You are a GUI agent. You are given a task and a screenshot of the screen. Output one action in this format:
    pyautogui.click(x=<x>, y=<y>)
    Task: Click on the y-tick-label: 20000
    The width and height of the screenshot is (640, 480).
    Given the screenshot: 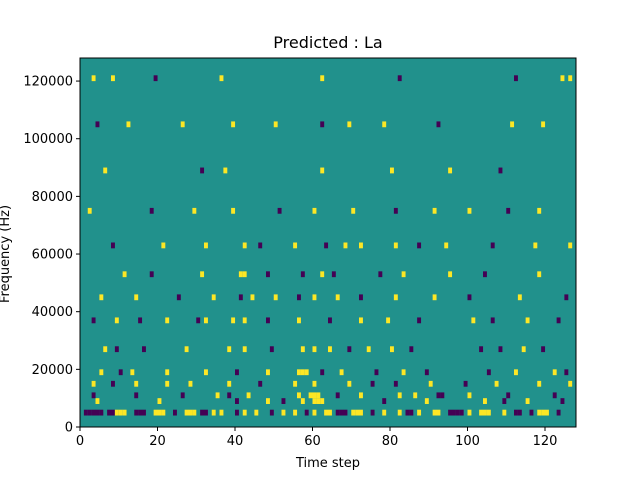 What is the action you would take?
    pyautogui.click(x=52, y=370)
    